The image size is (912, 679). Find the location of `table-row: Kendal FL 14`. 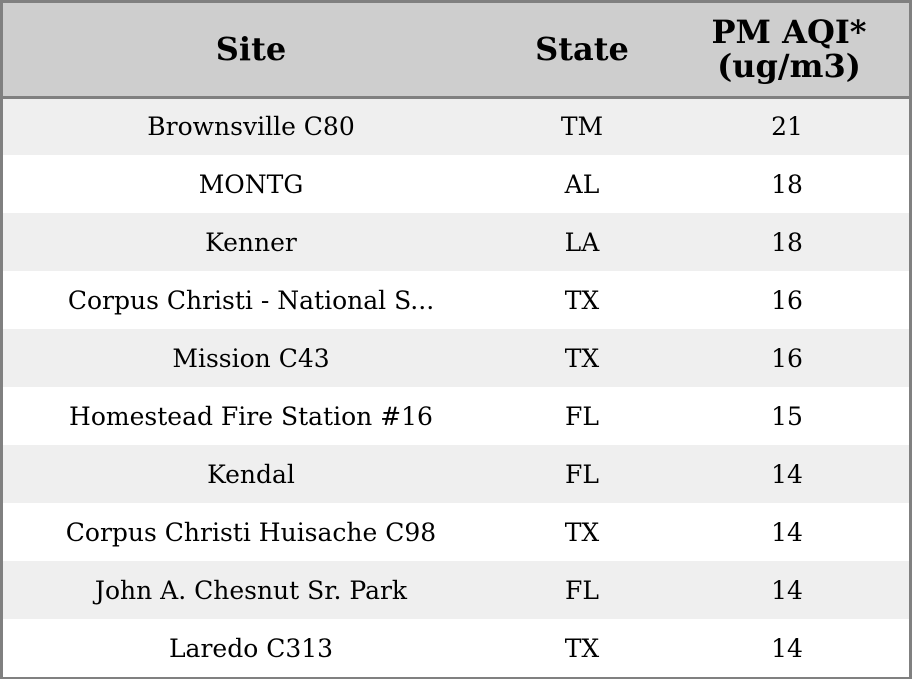

table-row: Kendal FL 14 is located at coordinates (456, 474).